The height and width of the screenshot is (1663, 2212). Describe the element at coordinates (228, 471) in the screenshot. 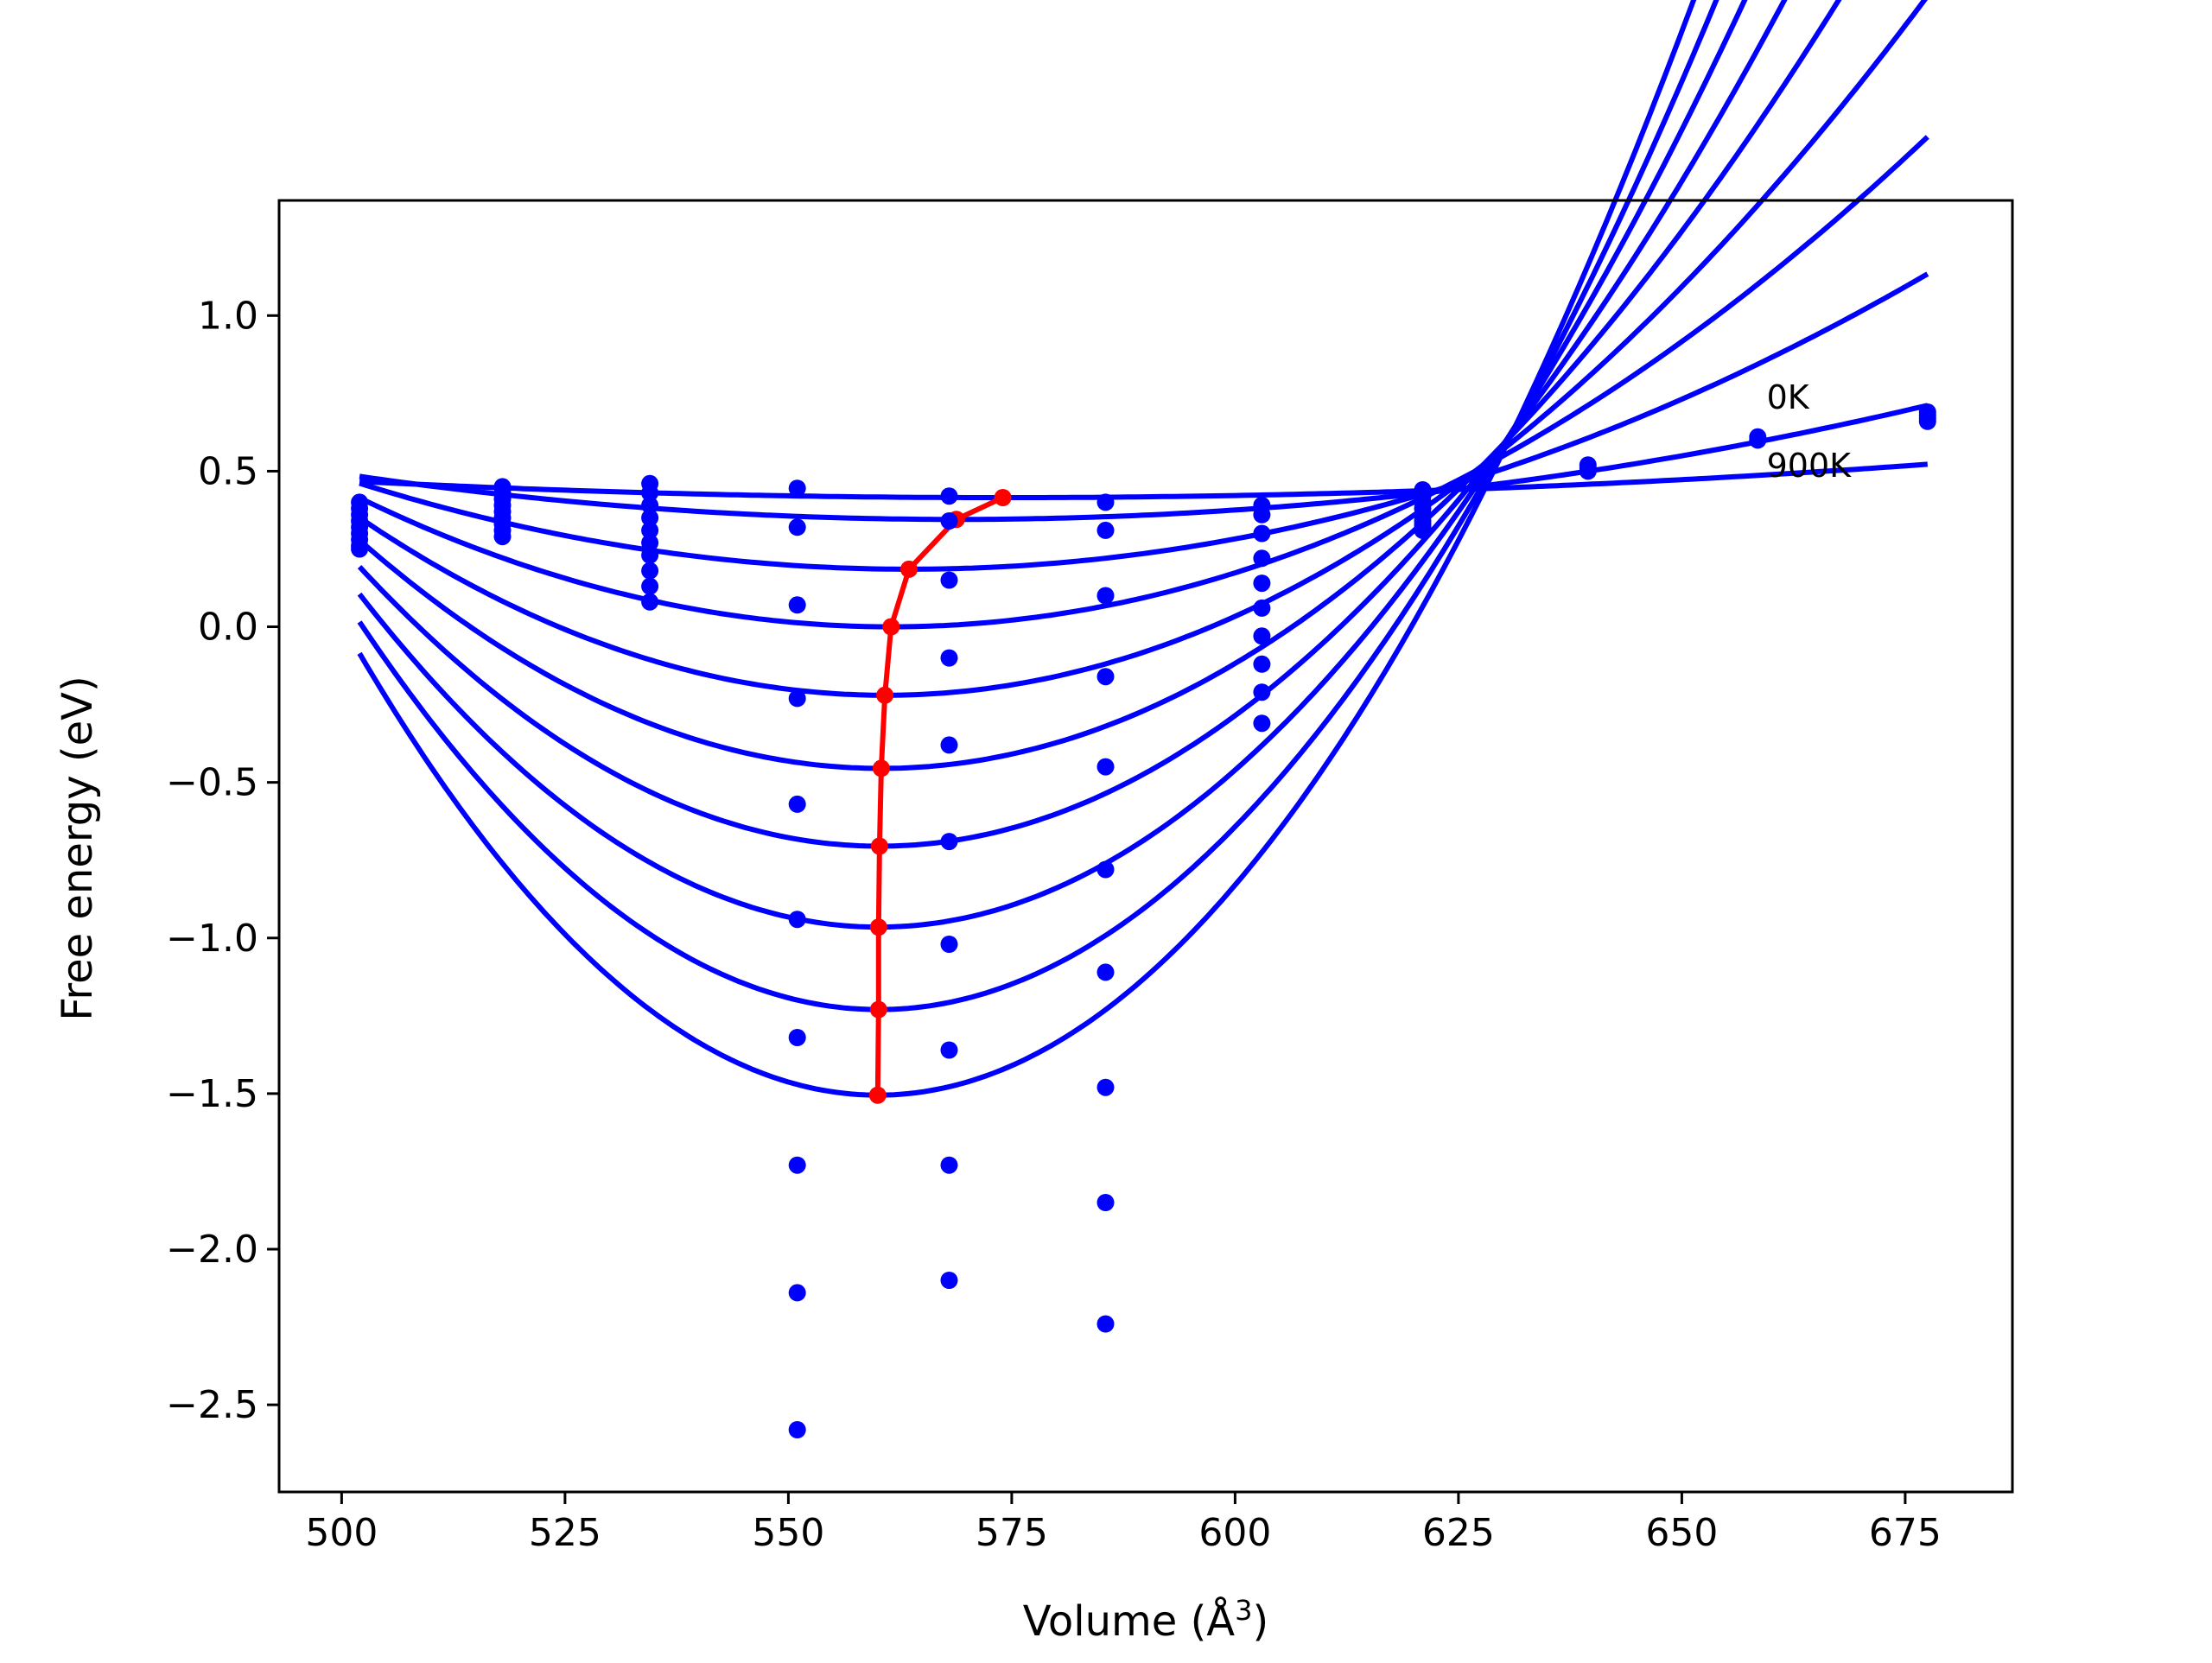

I see `y-tick-label-1: 0.5` at that location.